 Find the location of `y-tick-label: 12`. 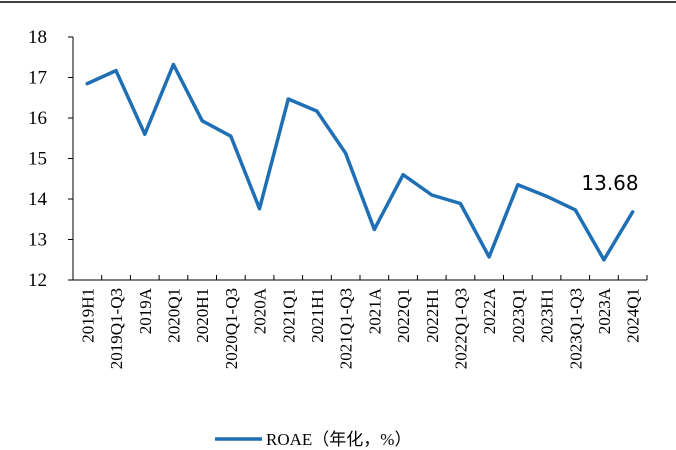

y-tick-label: 12 is located at coordinates (37, 280).